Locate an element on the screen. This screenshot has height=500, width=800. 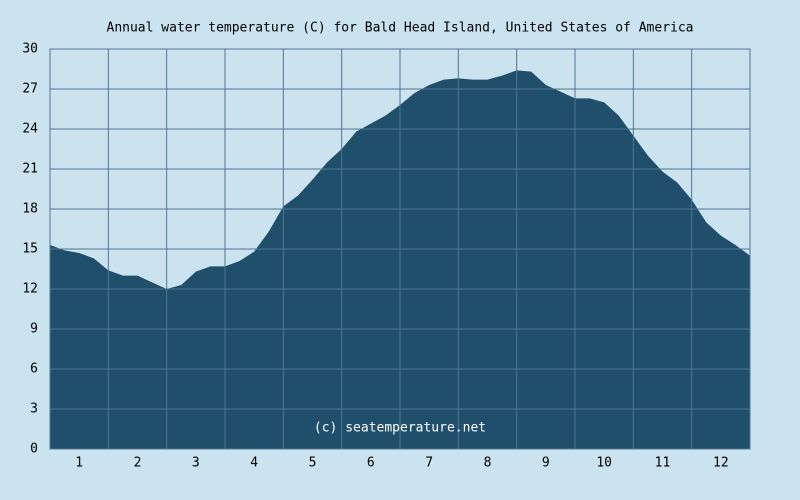
y-tick-label: 21 is located at coordinates (30, 169).